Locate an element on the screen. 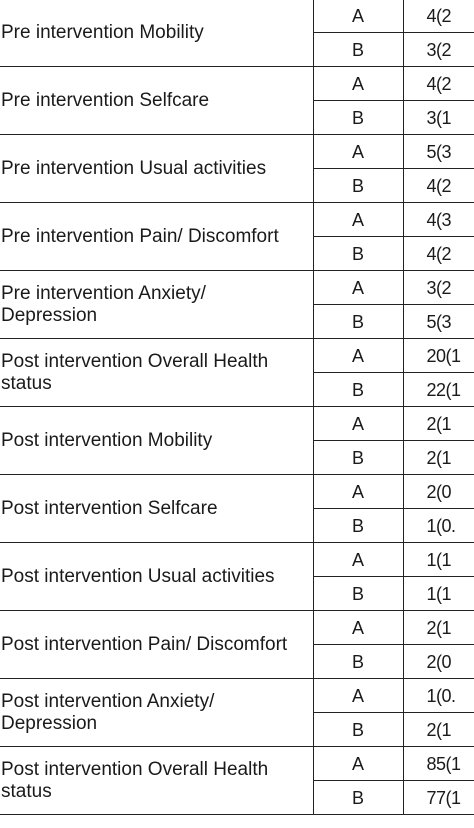 The image size is (474, 828). row-label: Pre intervention Pain/ Discomfort is located at coordinates (140, 236).